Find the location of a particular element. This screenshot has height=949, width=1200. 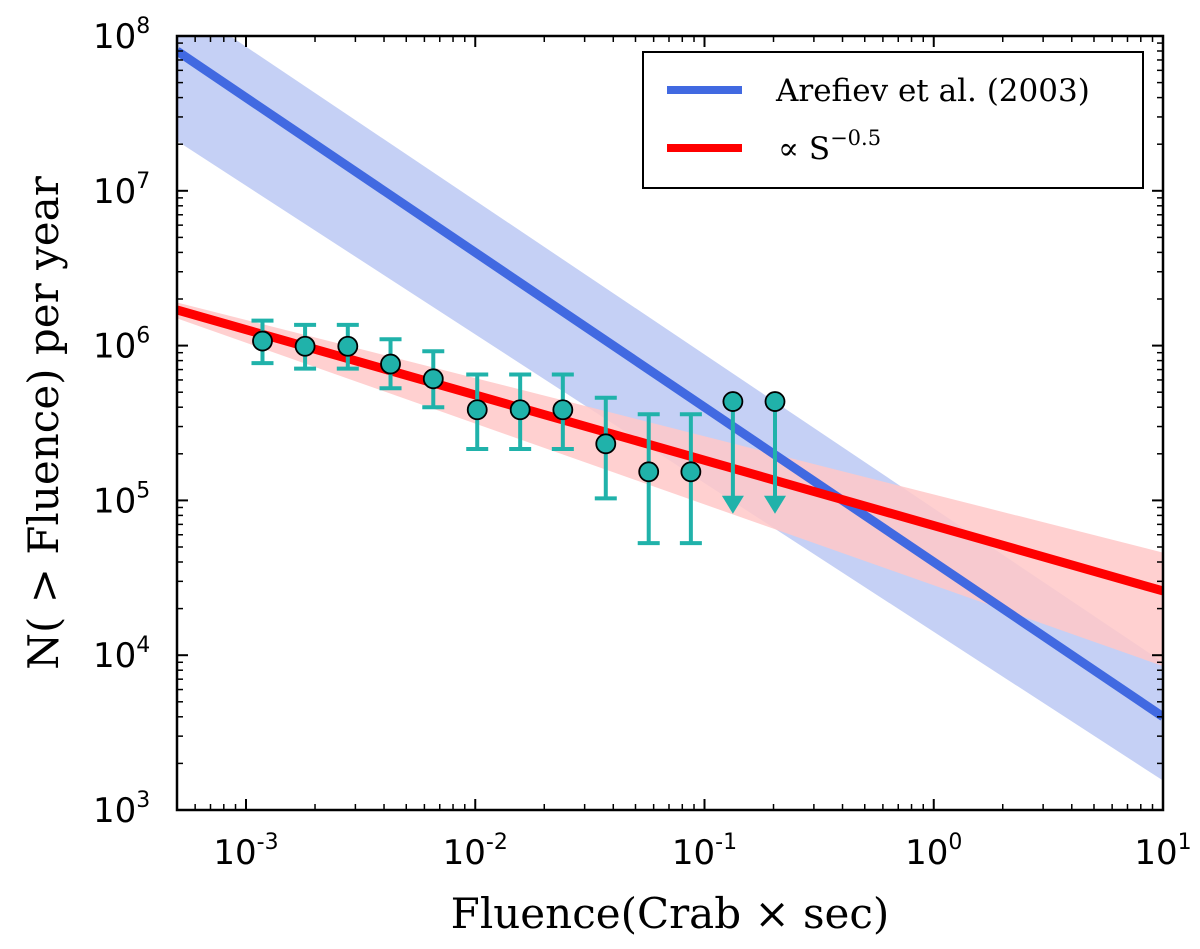

x-tick-label-2: 10⁻¹ is located at coordinates (704, 851).